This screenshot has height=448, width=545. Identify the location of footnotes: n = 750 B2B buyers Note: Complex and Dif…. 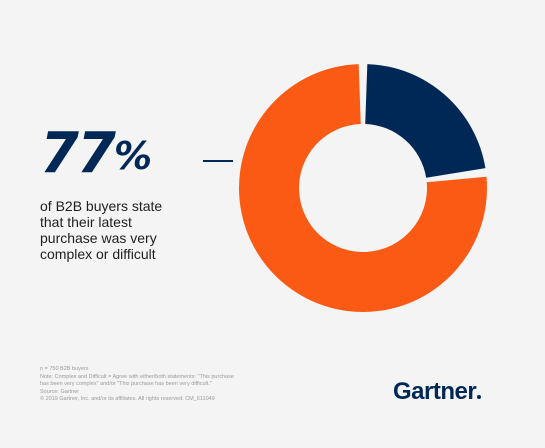
(185, 385).